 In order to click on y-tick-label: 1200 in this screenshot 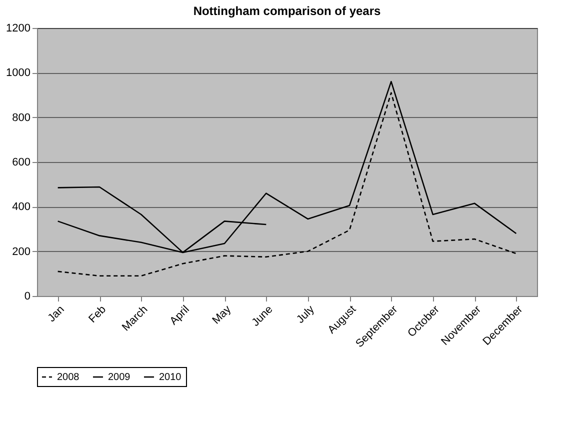, I will do `click(18, 28)`.